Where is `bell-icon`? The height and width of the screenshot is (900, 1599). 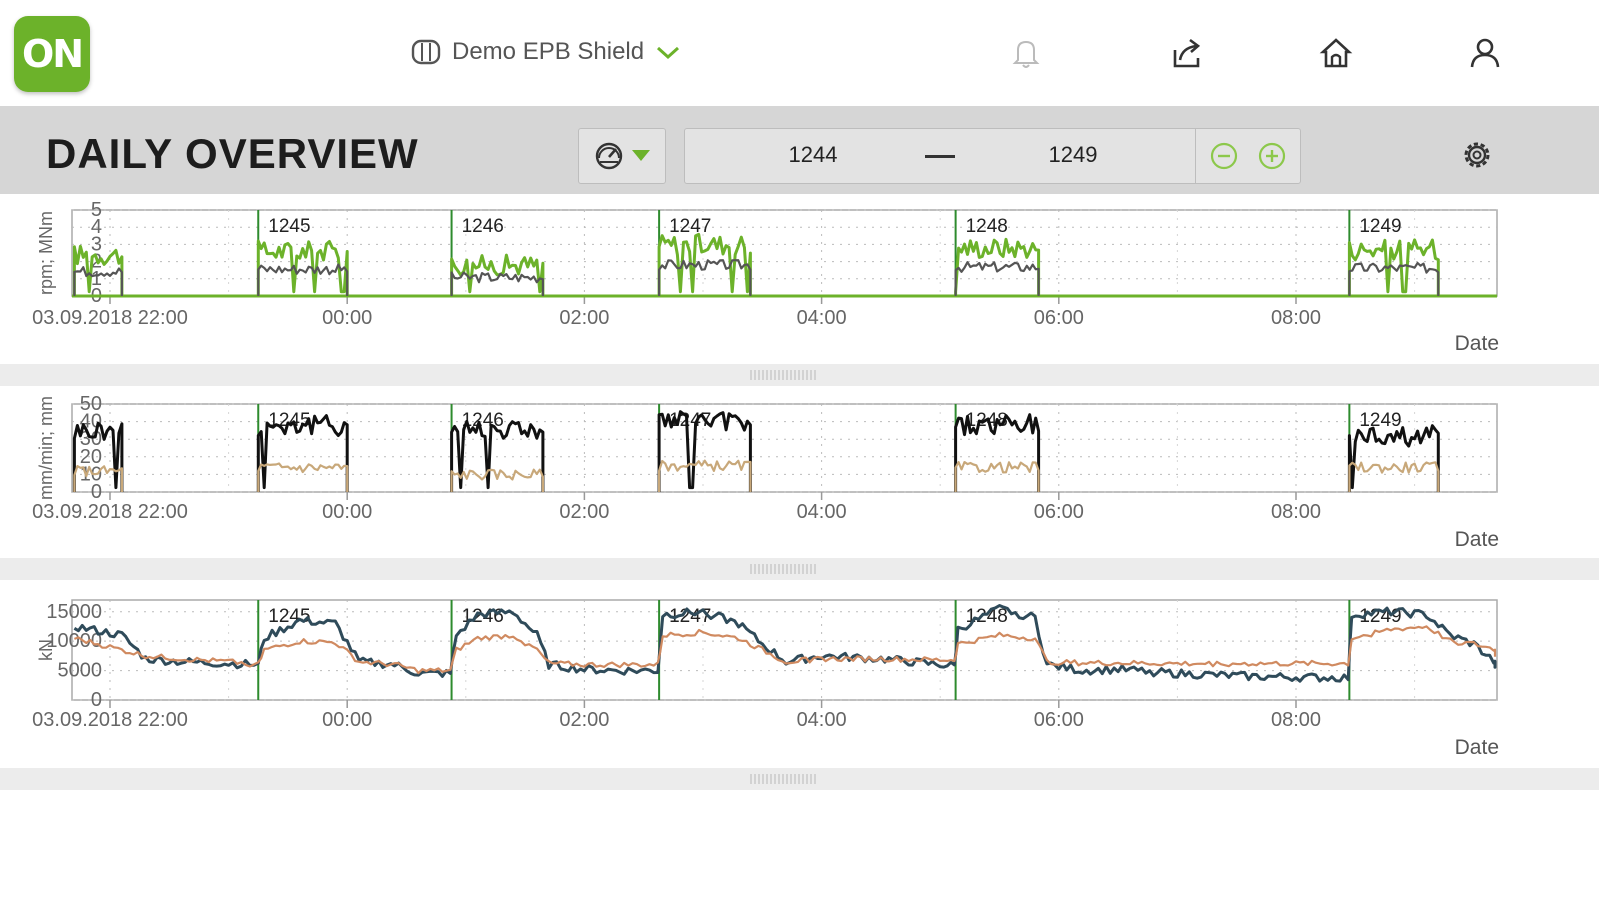
bell-icon is located at coordinates (1026, 53).